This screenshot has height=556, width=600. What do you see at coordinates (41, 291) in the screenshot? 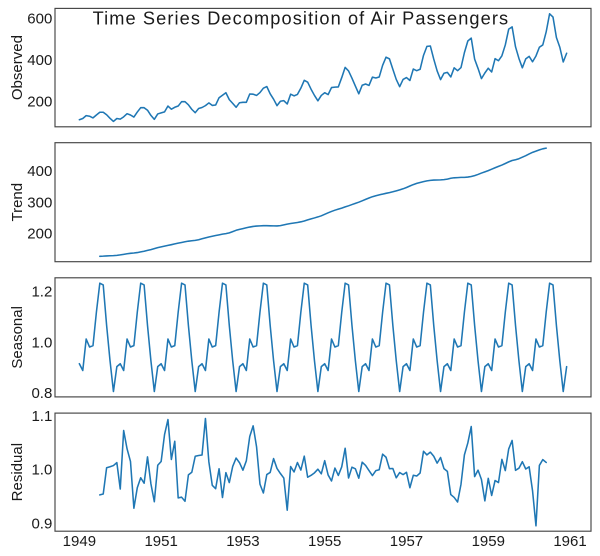
I see `svg-text: 1.2` at bounding box center [41, 291].